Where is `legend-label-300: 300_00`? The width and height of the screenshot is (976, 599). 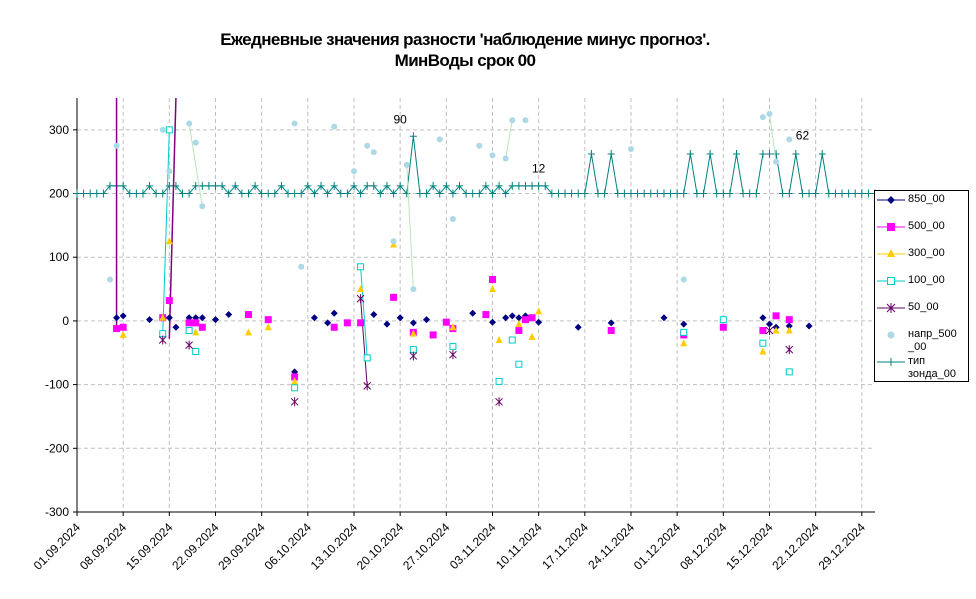
legend-label-300: 300_00 is located at coordinates (926, 253).